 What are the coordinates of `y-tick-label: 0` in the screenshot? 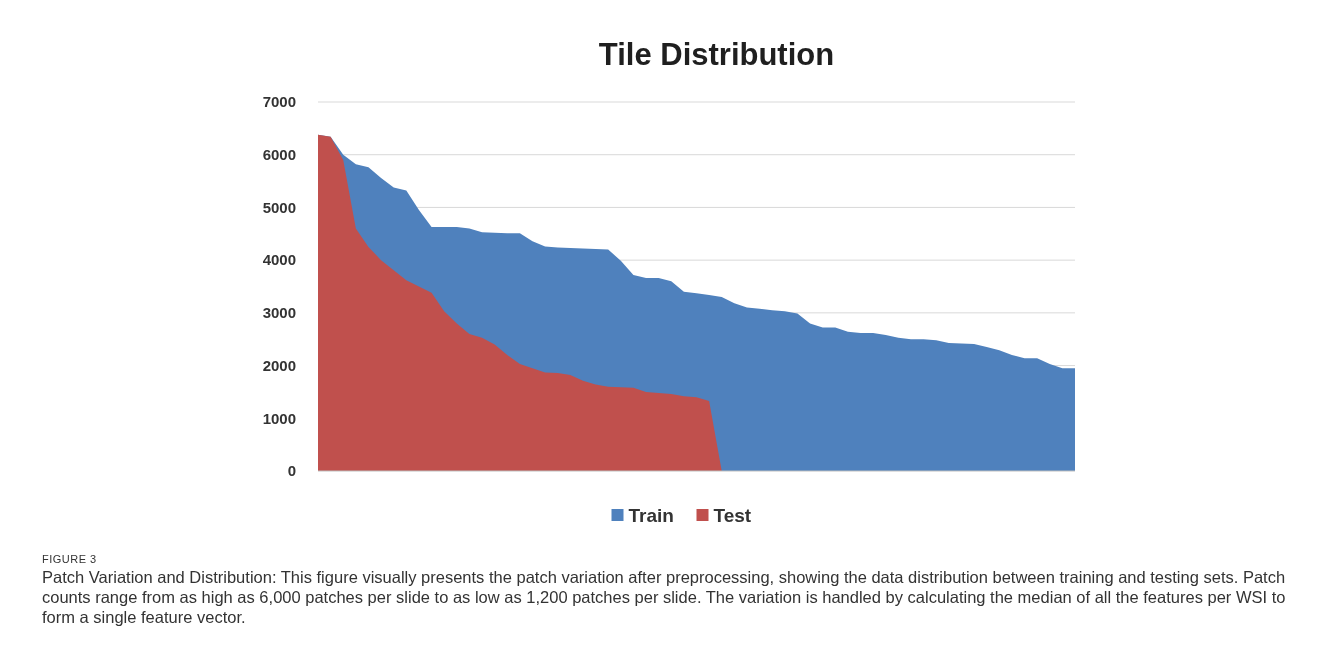 It's located at (291, 471).